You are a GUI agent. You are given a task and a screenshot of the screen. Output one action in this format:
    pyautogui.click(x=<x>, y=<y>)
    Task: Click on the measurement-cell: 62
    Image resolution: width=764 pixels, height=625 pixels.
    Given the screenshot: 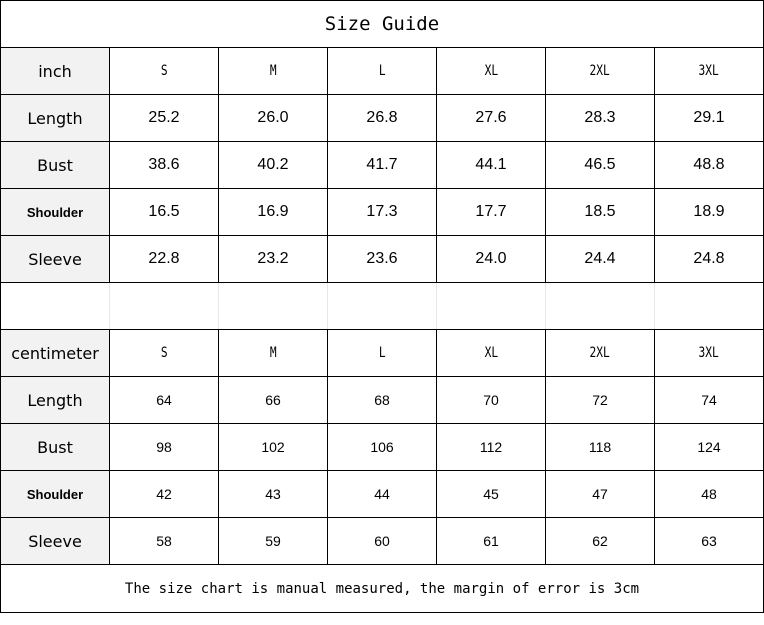 What is the action you would take?
    pyautogui.click(x=600, y=541)
    